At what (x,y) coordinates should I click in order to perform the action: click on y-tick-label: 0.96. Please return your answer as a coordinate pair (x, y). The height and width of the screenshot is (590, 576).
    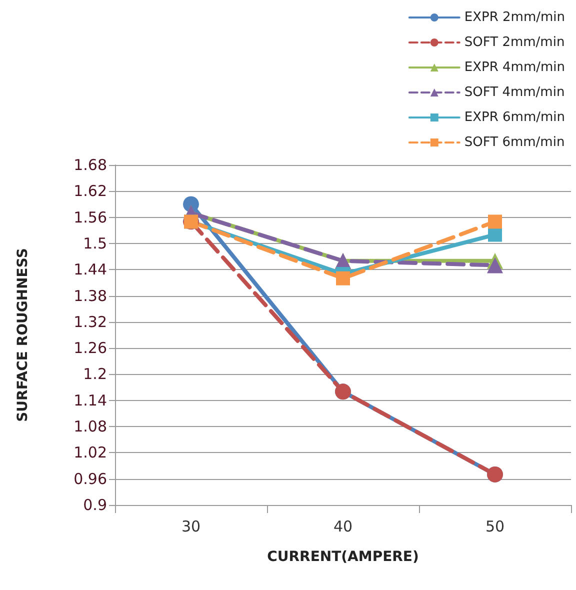
    Looking at the image, I should click on (90, 479).